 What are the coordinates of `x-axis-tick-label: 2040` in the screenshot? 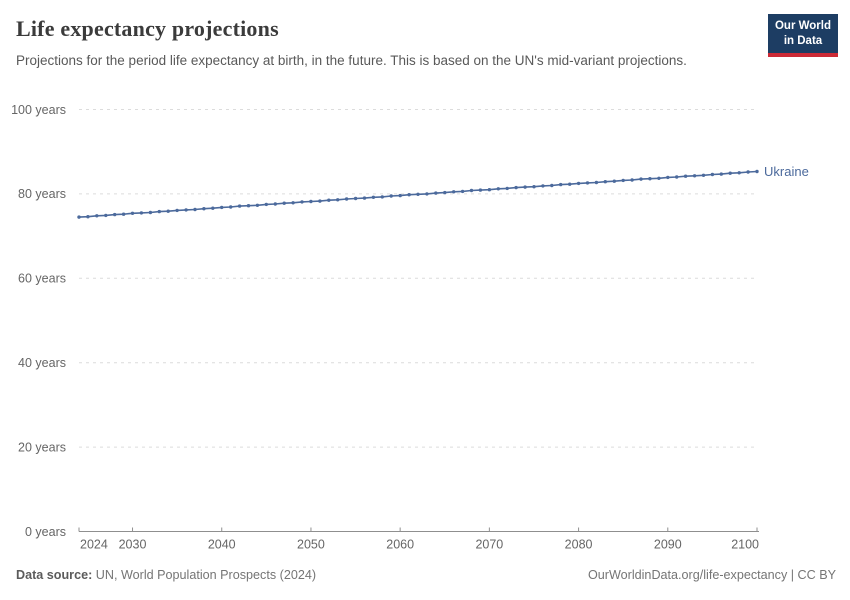 It's located at (222, 545).